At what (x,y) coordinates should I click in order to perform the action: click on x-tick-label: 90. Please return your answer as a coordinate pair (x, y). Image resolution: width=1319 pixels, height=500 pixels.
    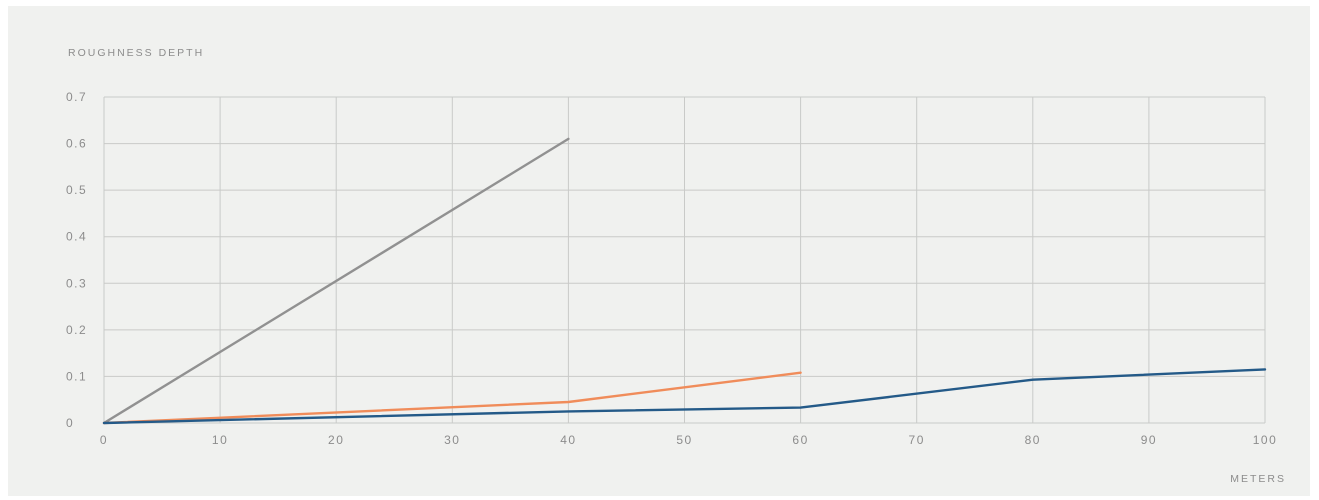
    Looking at the image, I should click on (1149, 440).